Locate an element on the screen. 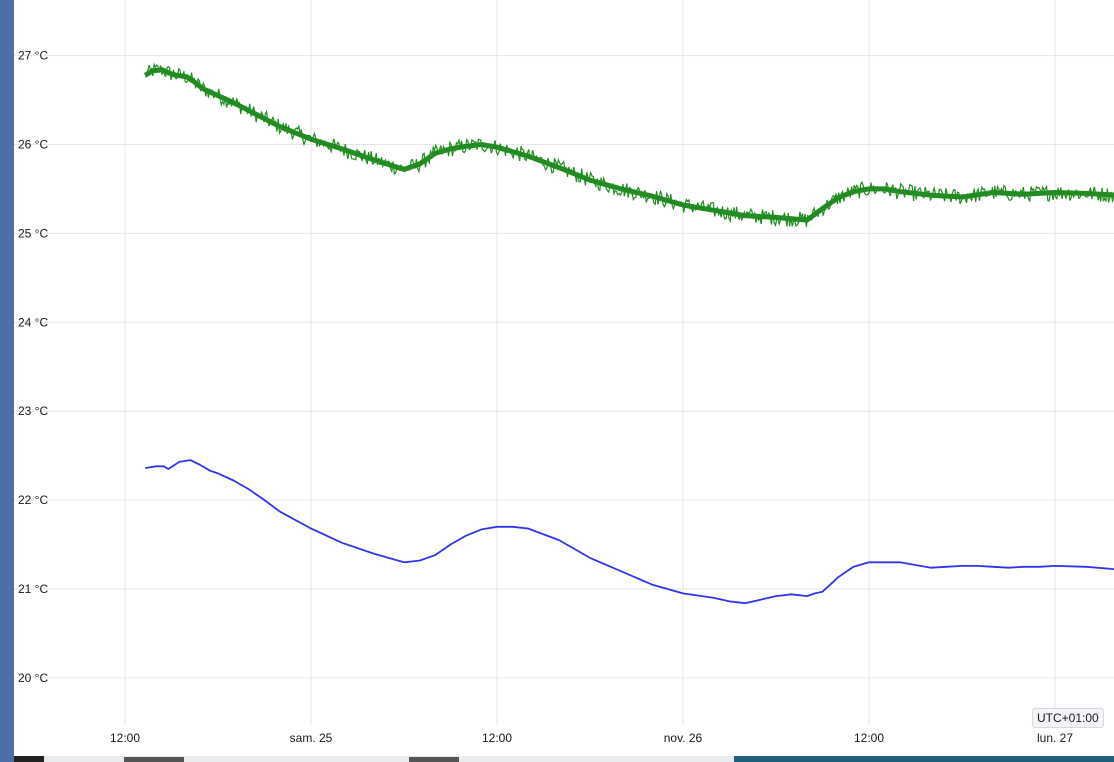 The height and width of the screenshot is (762, 1114). x-tick-label: nov. 26 is located at coordinates (683, 738).